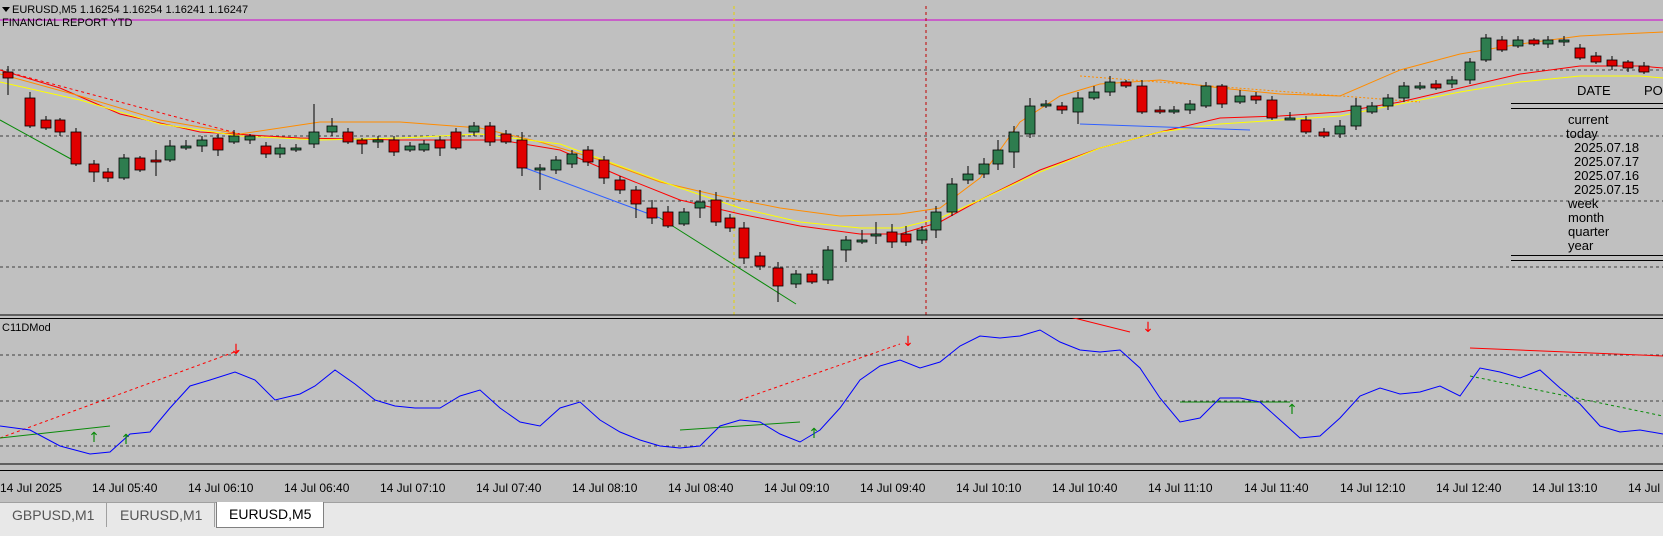  What do you see at coordinates (413, 488) in the screenshot?
I see `time-axis-label: 14 Jul 07:10` at bounding box center [413, 488].